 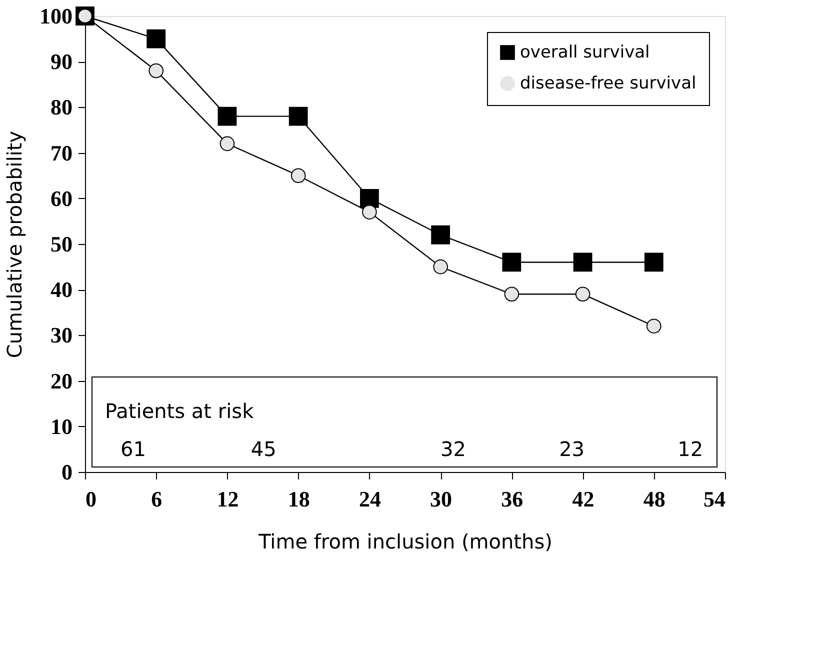 What do you see at coordinates (91, 499) in the screenshot?
I see `x-tick-label: 0` at bounding box center [91, 499].